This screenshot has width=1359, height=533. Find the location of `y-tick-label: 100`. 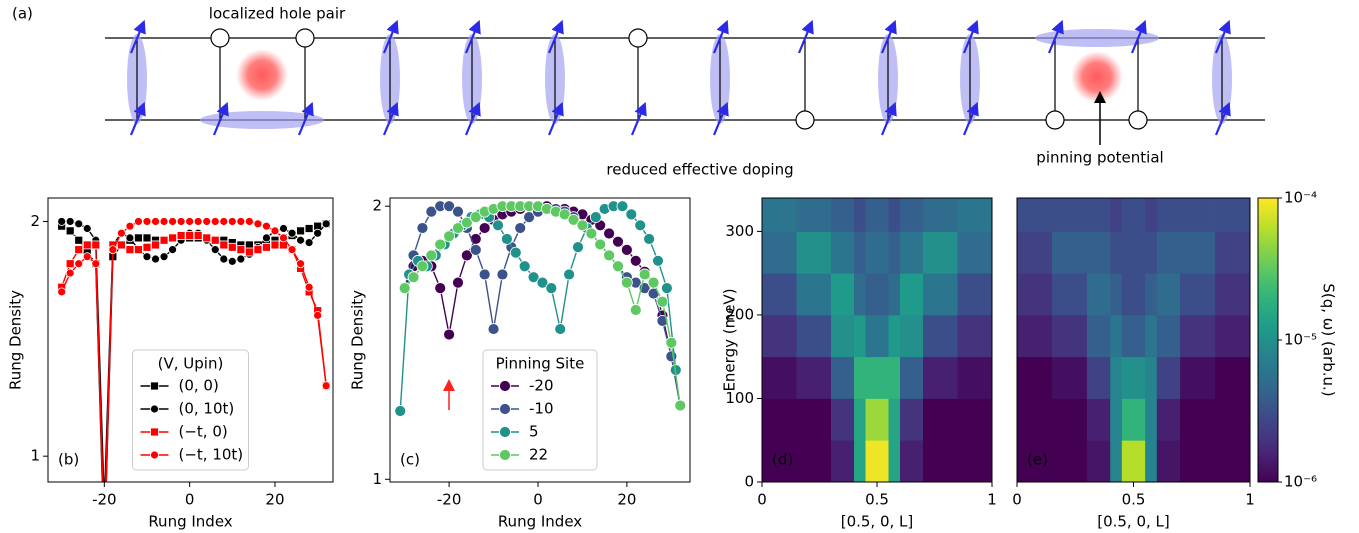

y-tick-label: 100 is located at coordinates (739, 398).